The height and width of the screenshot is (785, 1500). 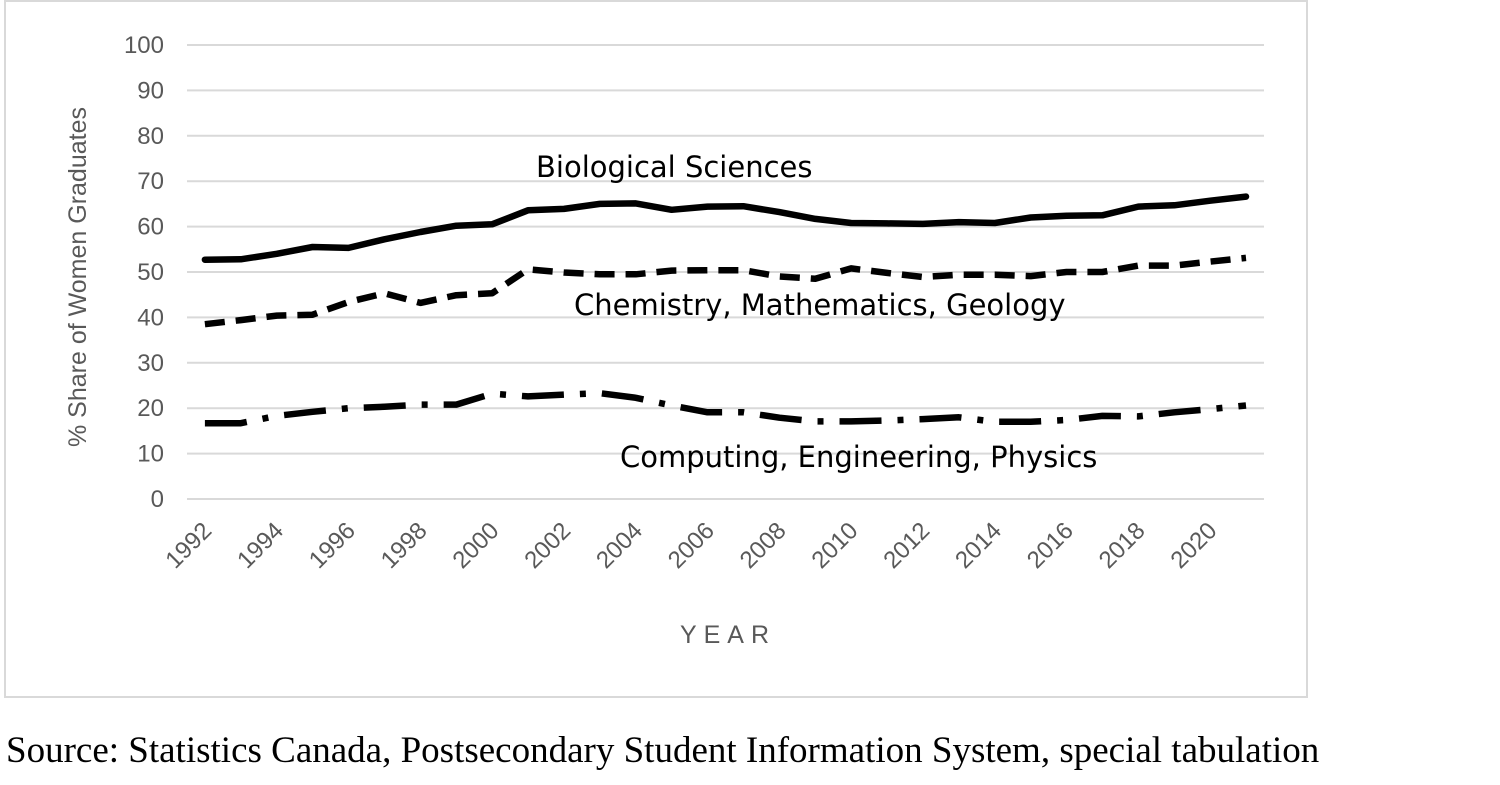 I want to click on y-tick-label: 80, so click(x=150, y=136).